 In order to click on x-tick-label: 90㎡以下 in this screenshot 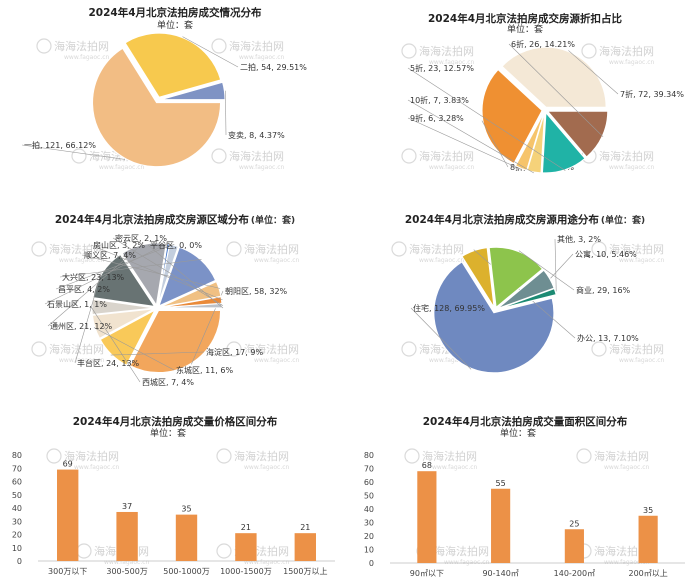, I will do `click(427, 573)`.